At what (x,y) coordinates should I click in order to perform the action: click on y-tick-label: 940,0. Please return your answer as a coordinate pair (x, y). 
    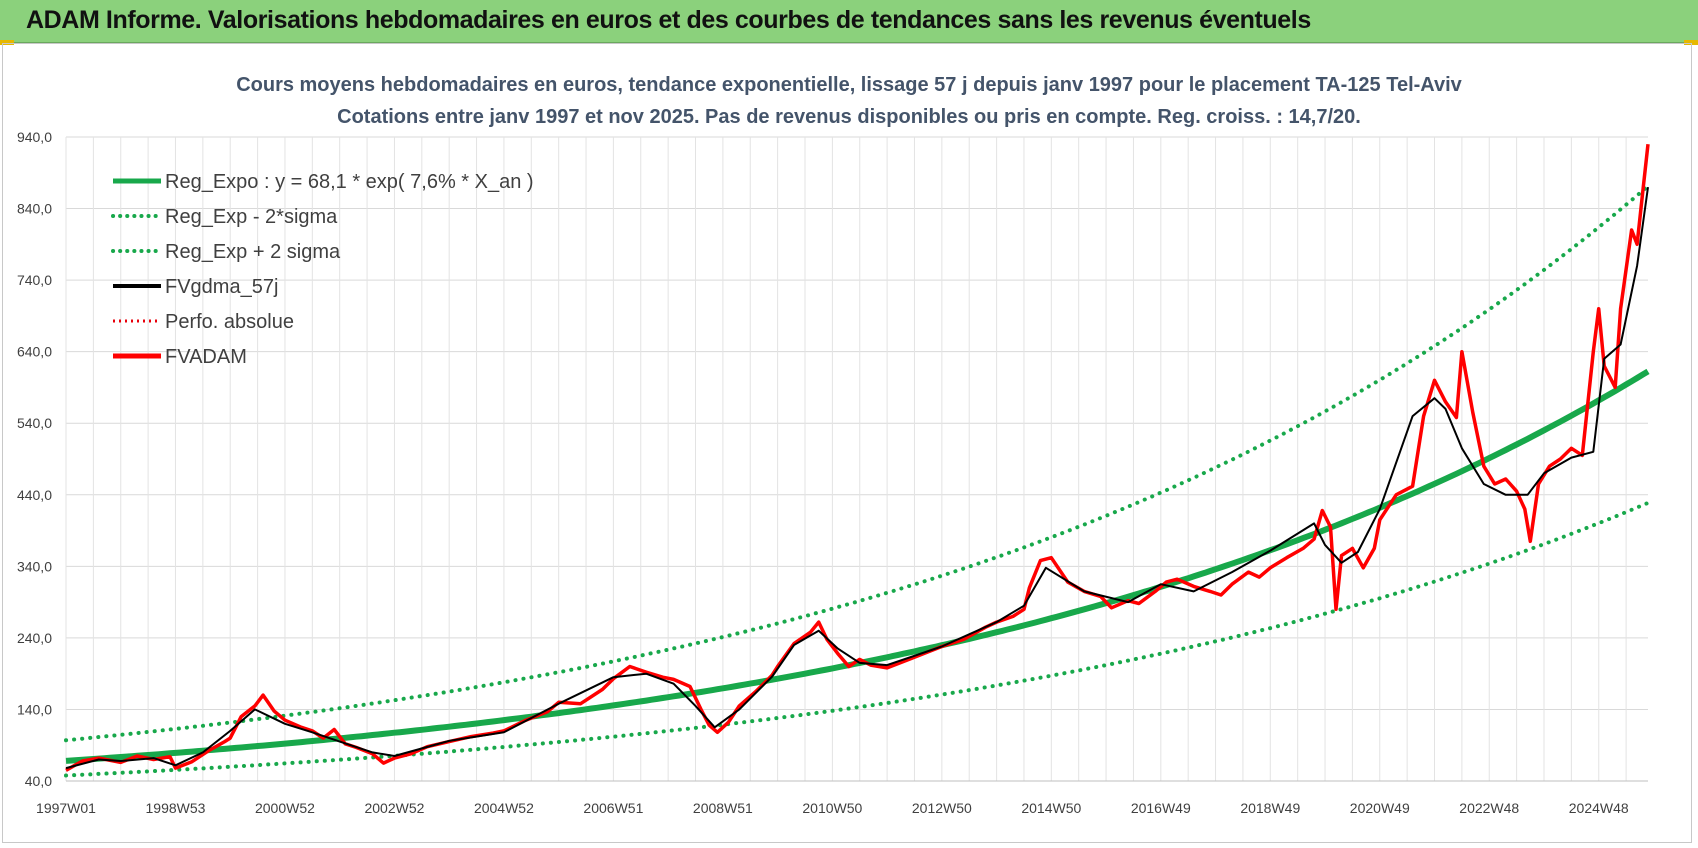
    Looking at the image, I should click on (34, 137).